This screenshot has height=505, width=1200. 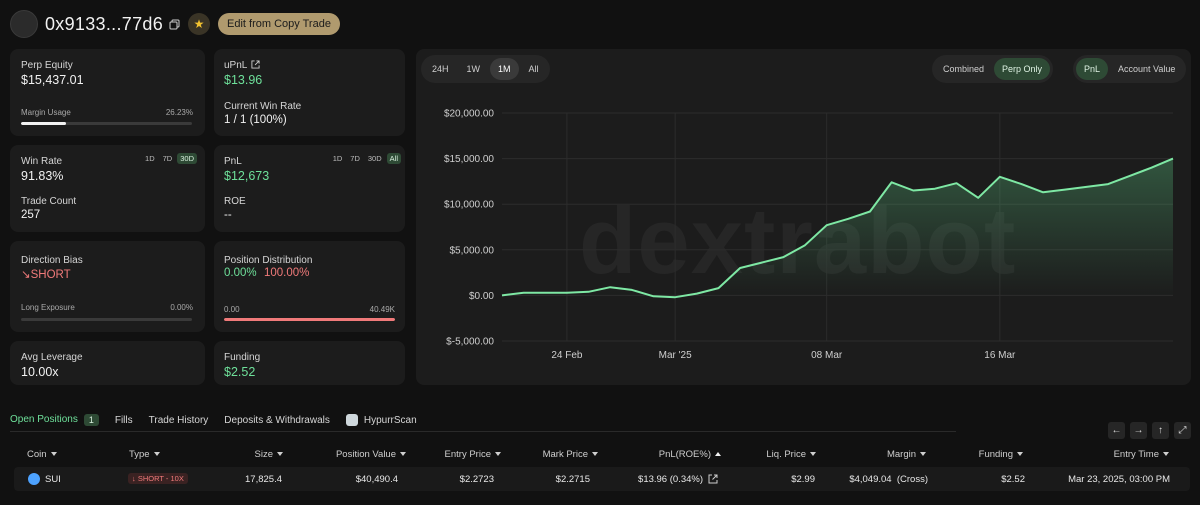 I want to click on col-position-value-label: Position Value, so click(x=365, y=454).